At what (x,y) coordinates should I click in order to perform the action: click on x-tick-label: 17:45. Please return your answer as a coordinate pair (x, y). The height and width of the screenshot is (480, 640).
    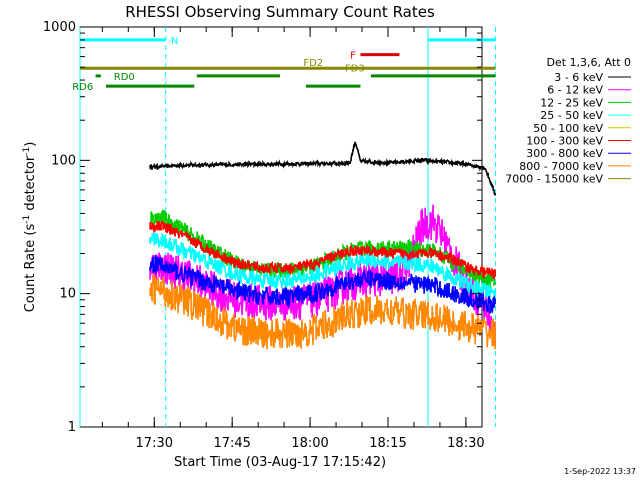
    Looking at the image, I should click on (231, 443).